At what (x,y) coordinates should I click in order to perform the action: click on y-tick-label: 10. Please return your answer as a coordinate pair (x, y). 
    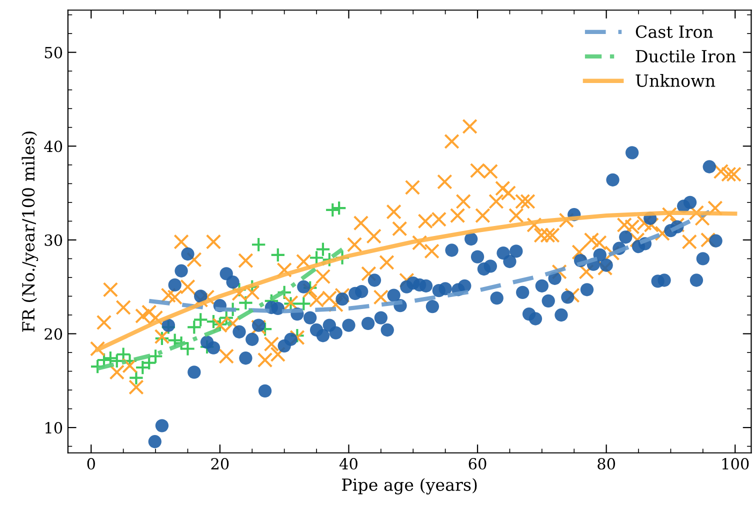
    Looking at the image, I should click on (54, 428).